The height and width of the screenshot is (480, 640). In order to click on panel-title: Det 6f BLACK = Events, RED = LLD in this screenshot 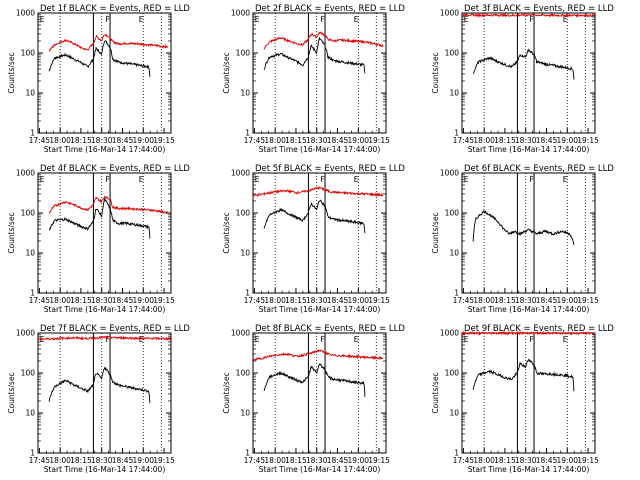, I will do `click(539, 169)`.